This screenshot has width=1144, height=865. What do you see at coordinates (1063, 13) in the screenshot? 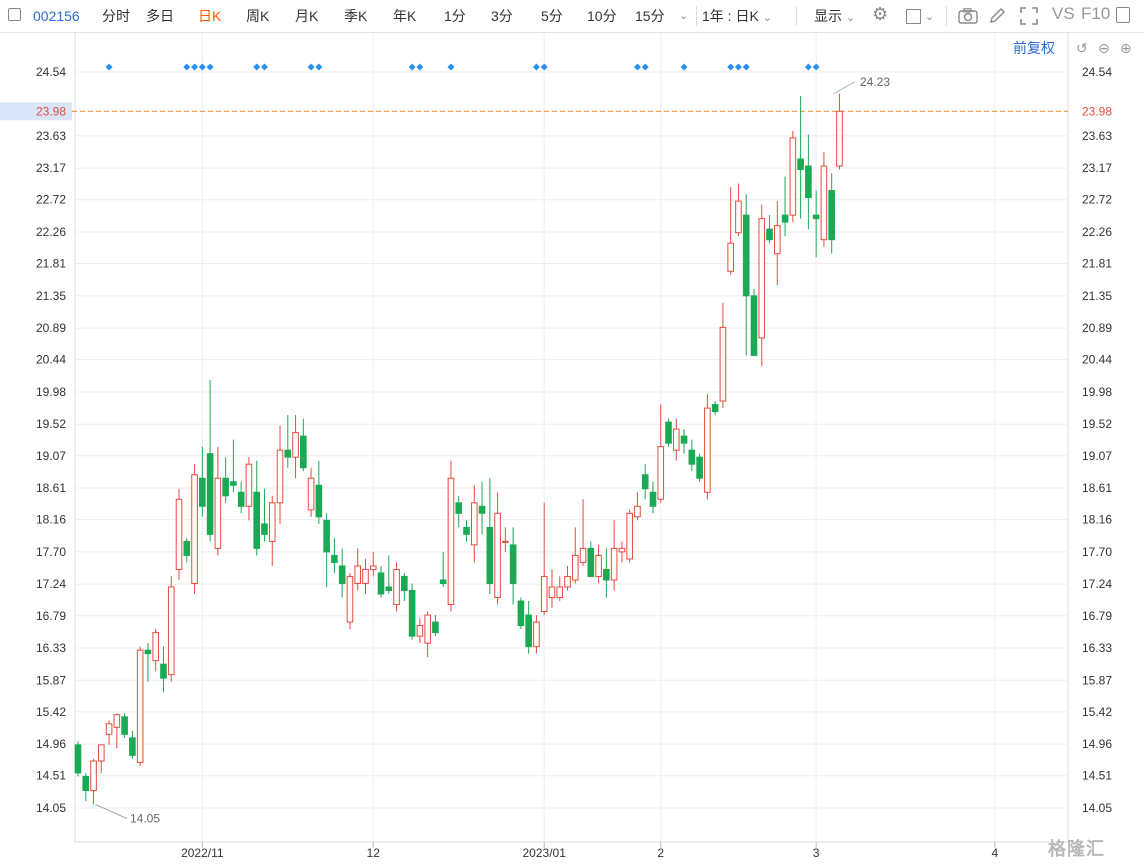
I see `vs-compare-button: VS` at bounding box center [1063, 13].